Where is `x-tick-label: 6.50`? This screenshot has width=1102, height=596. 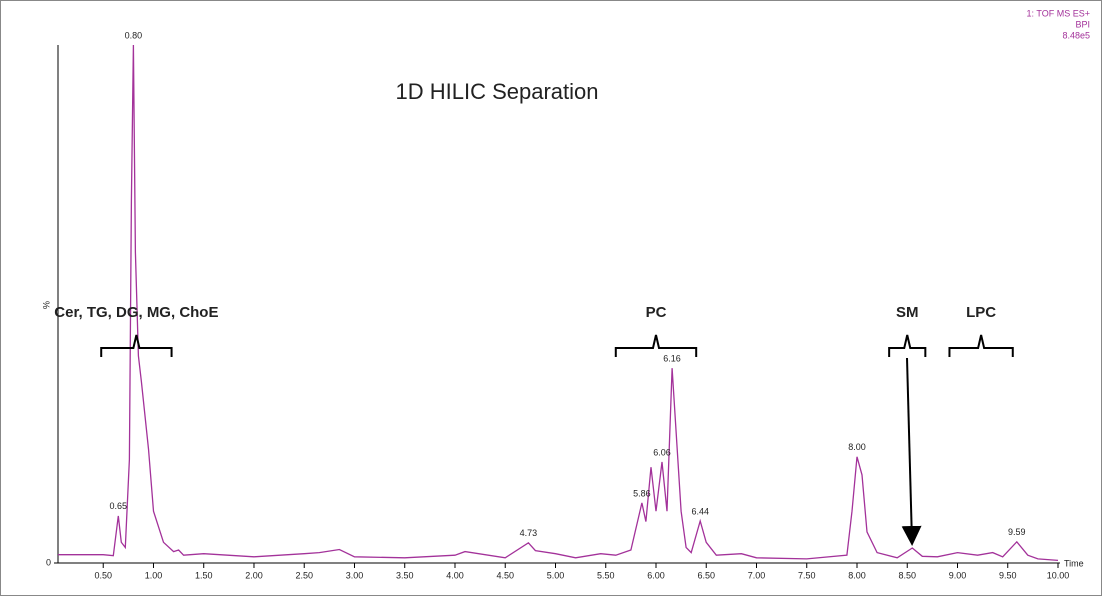
x-tick-label: 6.50 is located at coordinates (706, 575).